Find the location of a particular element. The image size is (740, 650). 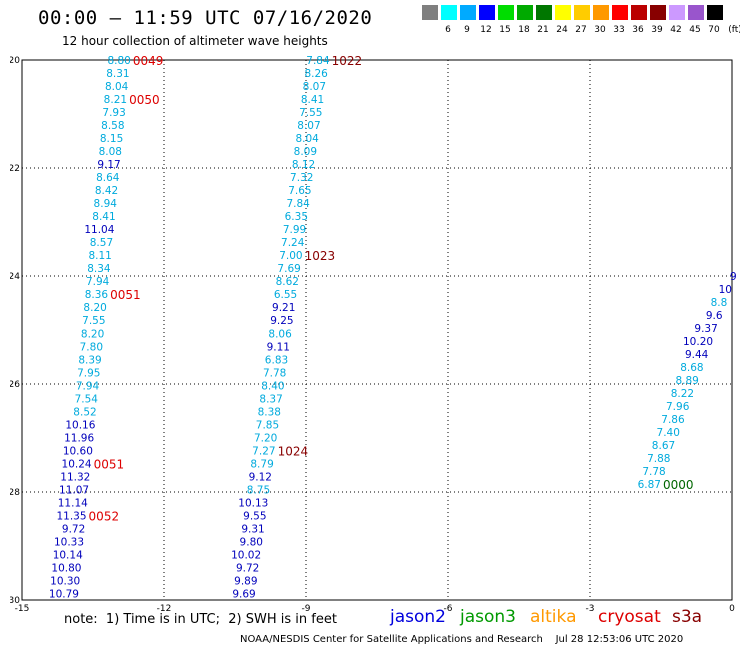

wave-height-value: 8.62 is located at coordinates (287, 282).